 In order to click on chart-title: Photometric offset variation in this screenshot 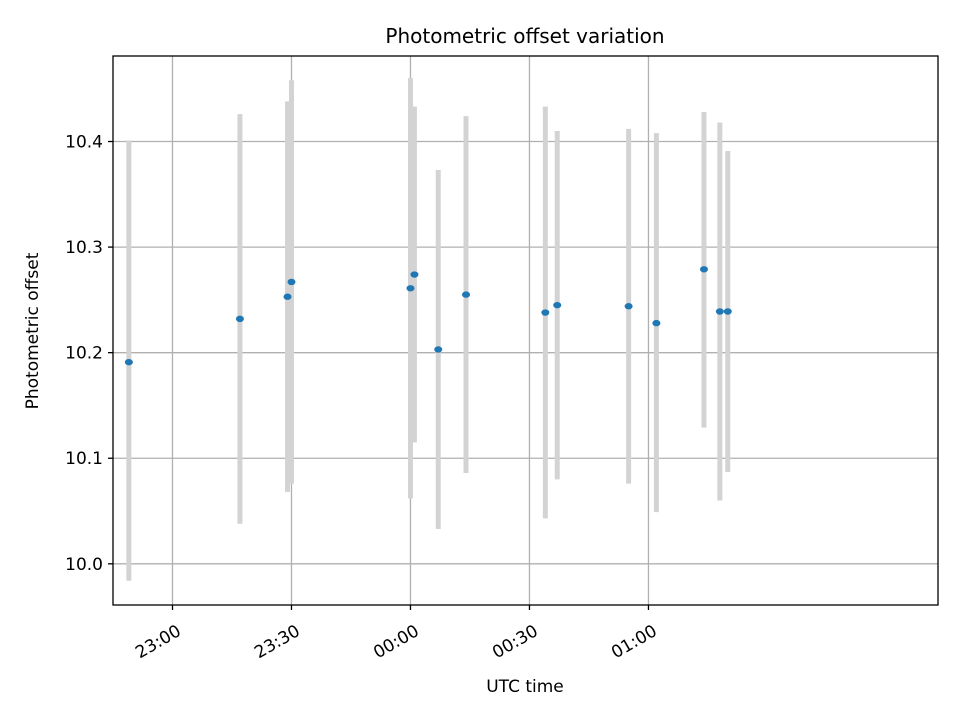, I will do `click(524, 36)`.